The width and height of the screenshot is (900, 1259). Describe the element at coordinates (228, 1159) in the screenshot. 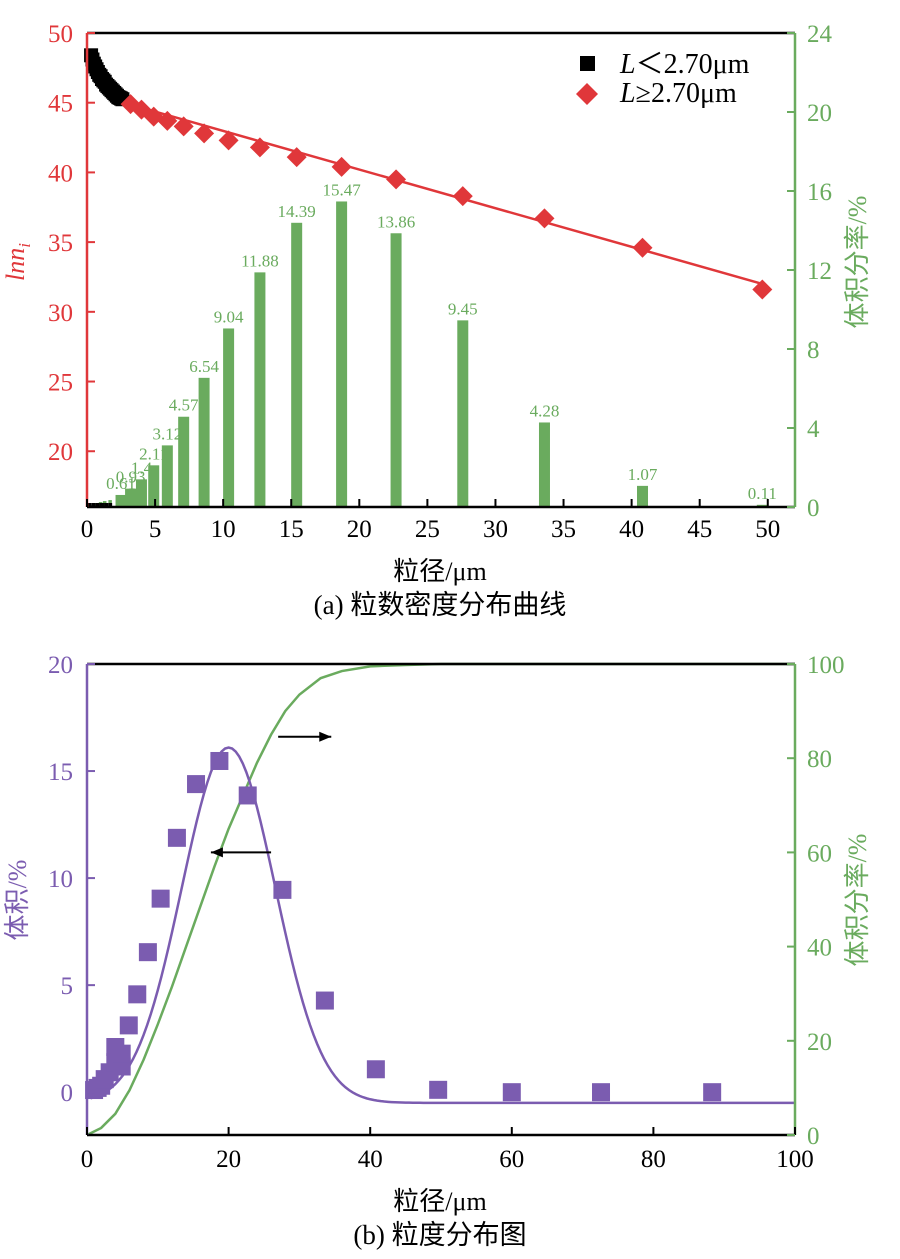

I see `x-tick-label: 20` at that location.